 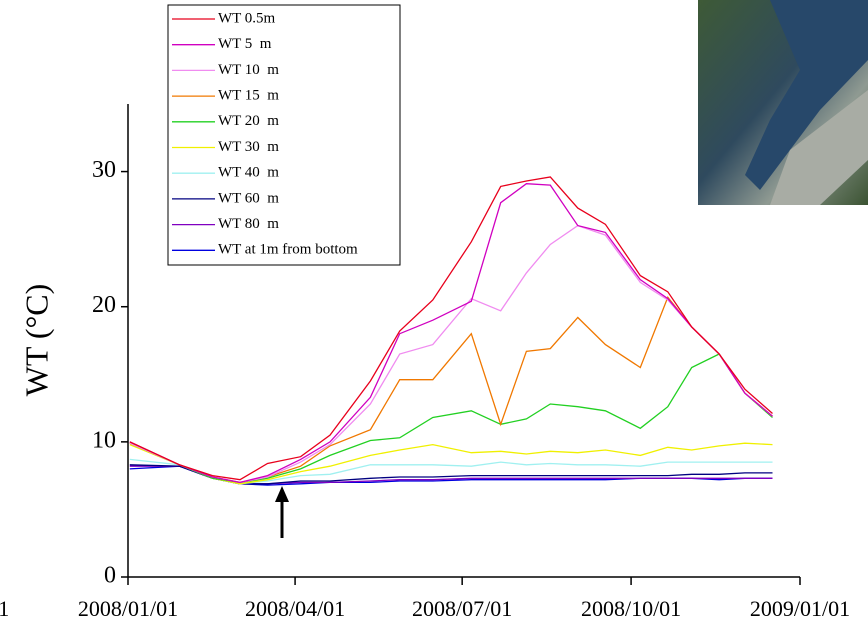 I want to click on x-tick-label: 2009/01/01, so click(x=800, y=608).